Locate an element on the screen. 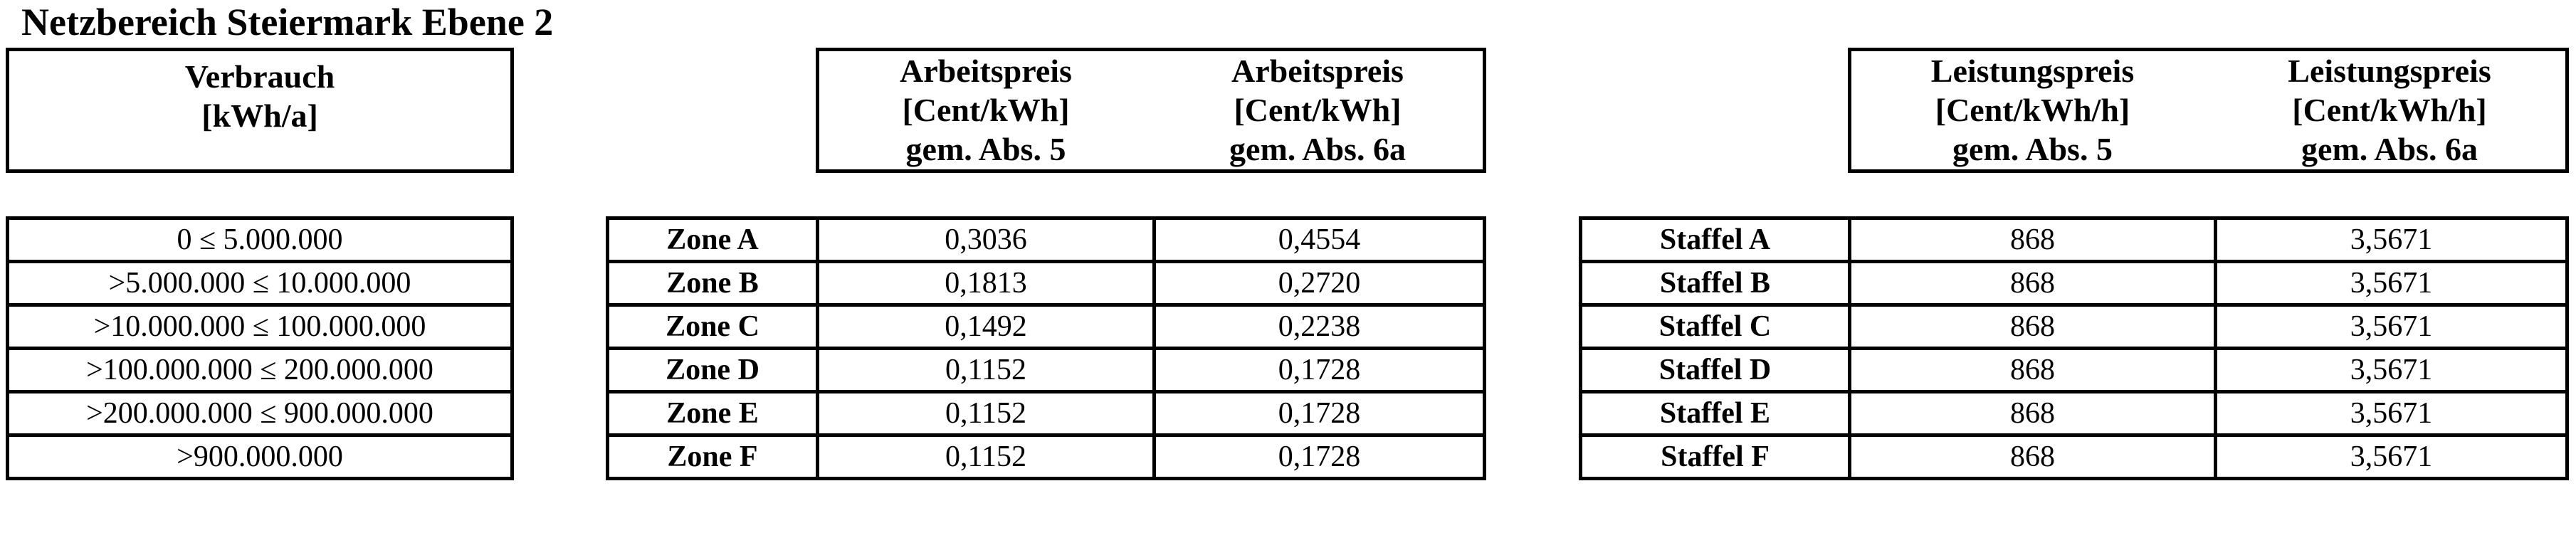  leistungspreis-header-col-abs6a: Leistungspreis [Cent/kWh/h] gem. Abs. 6a is located at coordinates (2389, 110).